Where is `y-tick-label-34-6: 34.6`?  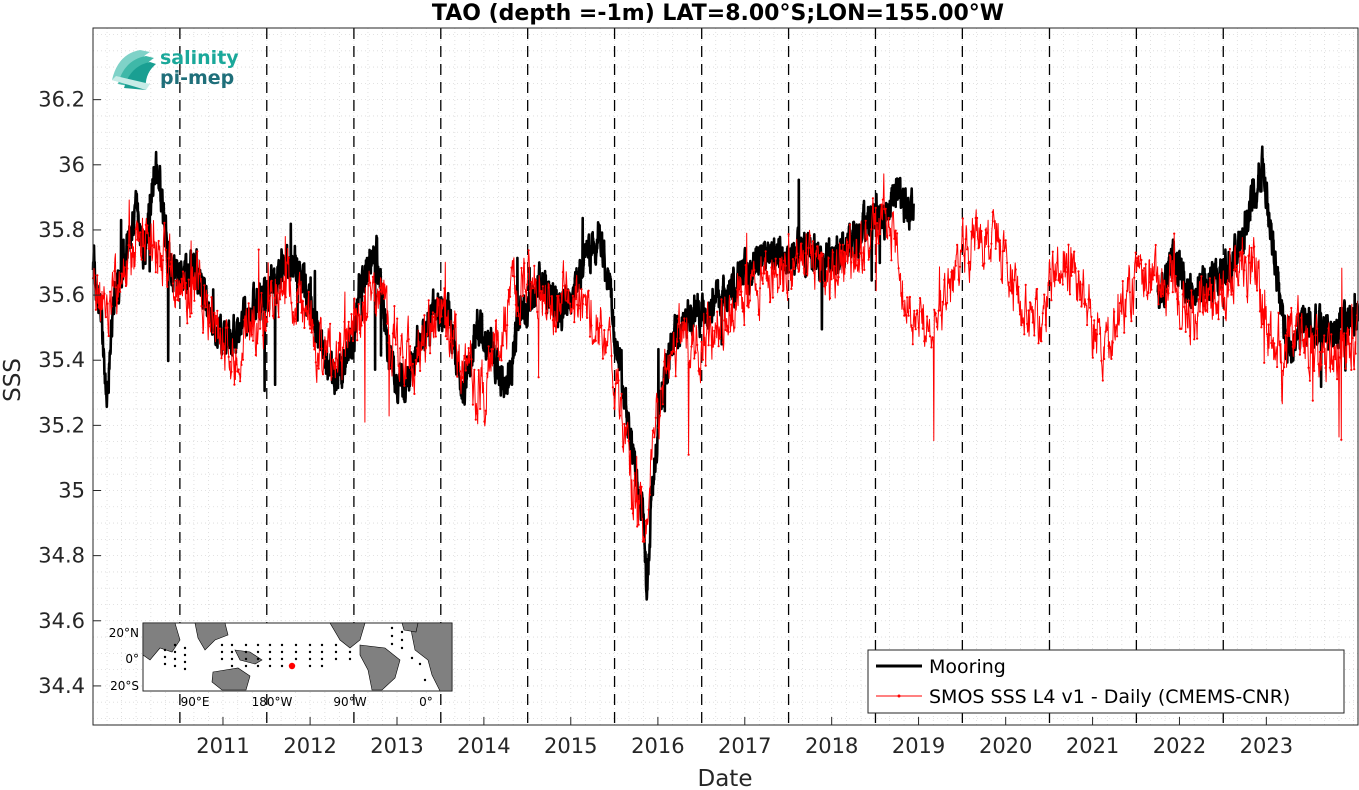 y-tick-label-34-6: 34.6 is located at coordinates (61, 621).